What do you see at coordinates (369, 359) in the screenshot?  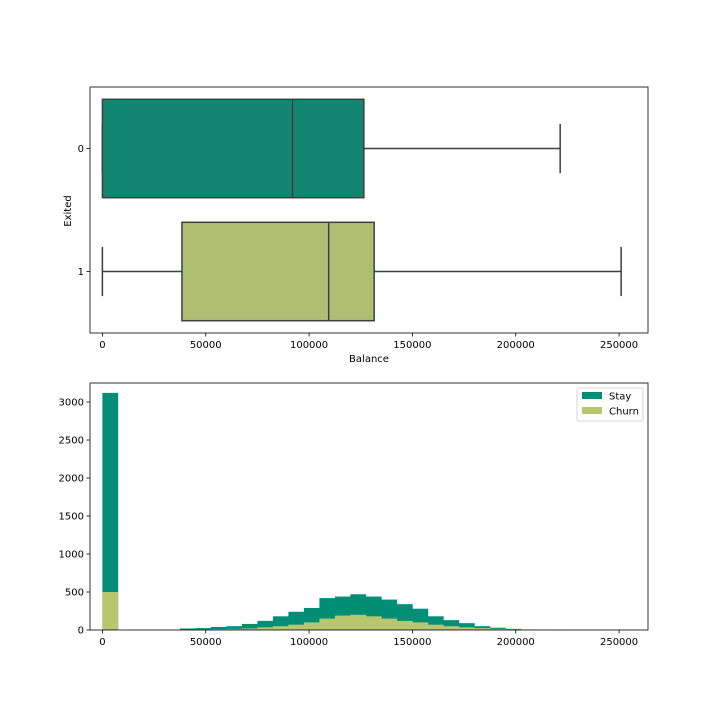 I see `boxplot-x-axis-label: Balance` at bounding box center [369, 359].